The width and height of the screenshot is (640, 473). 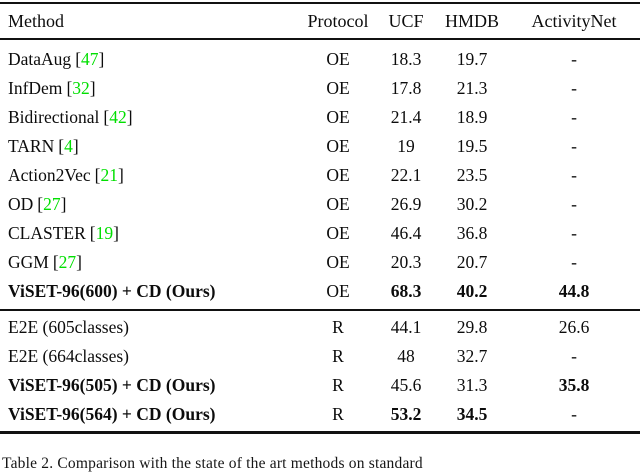 I want to click on table-row: OD [27] OE 26.9 30.2 -, so click(x=320, y=204).